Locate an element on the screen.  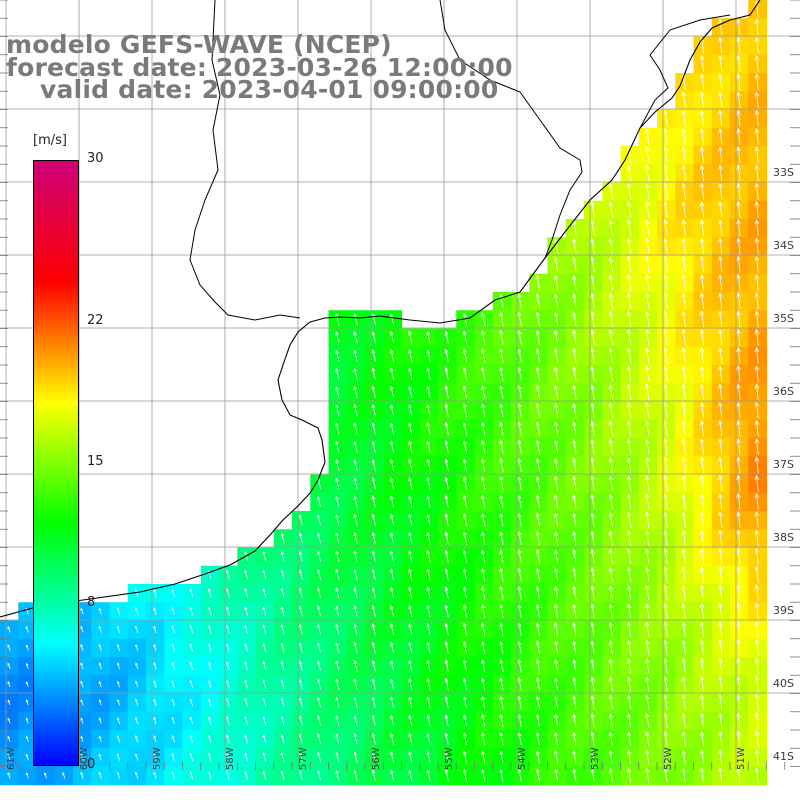
latitude-label: 40S is located at coordinates (783, 683).